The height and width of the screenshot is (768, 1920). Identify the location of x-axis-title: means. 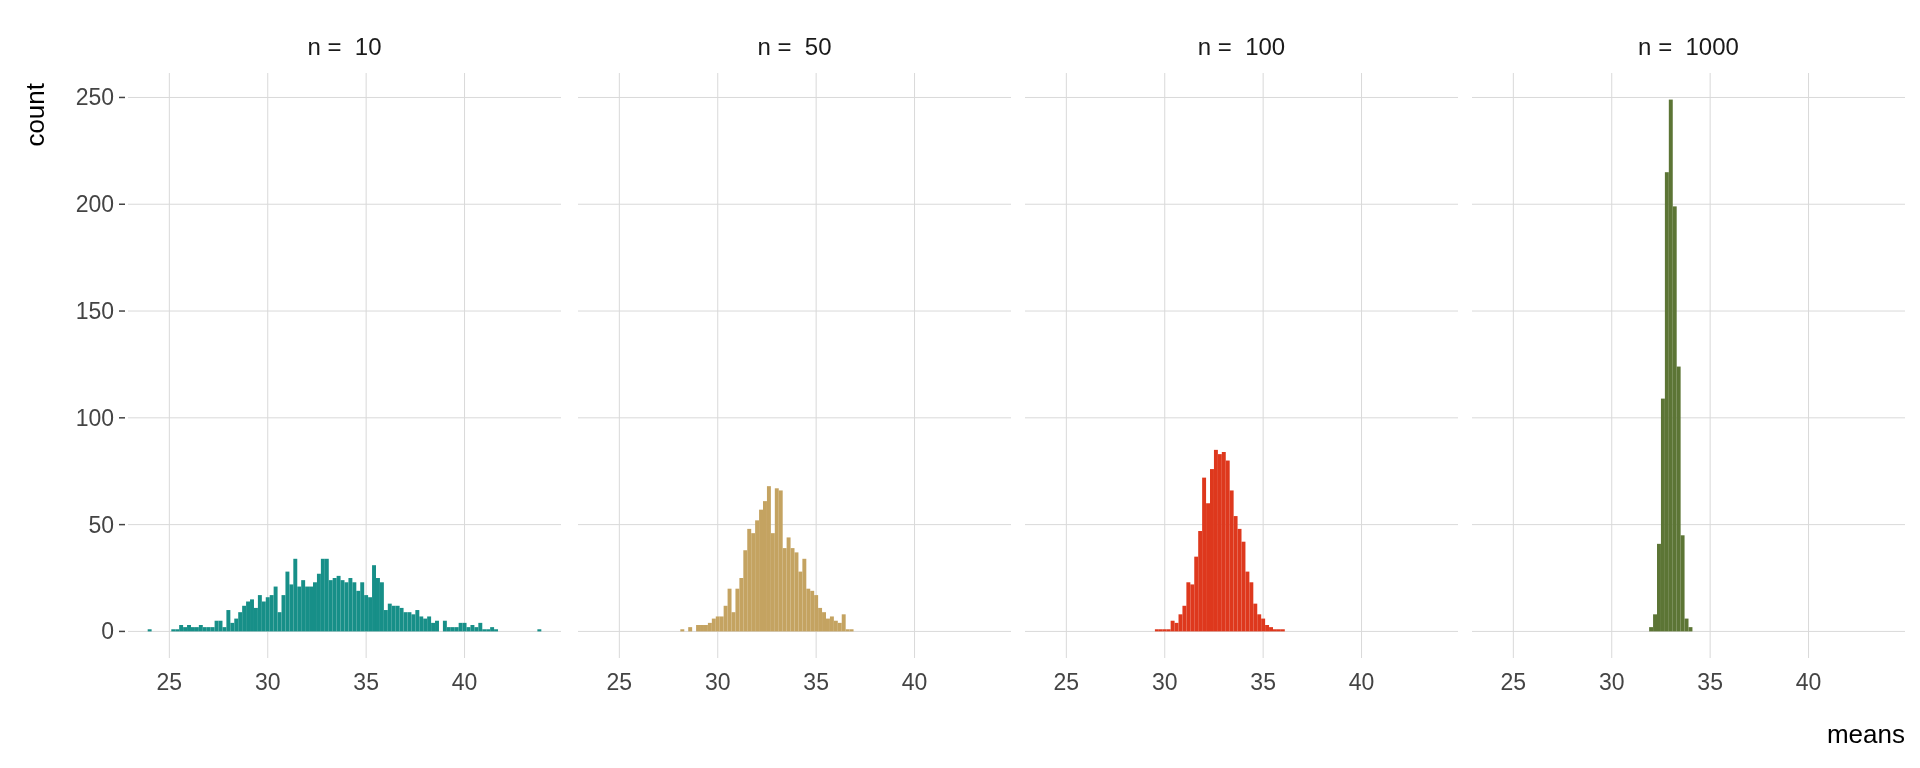
(1865, 734).